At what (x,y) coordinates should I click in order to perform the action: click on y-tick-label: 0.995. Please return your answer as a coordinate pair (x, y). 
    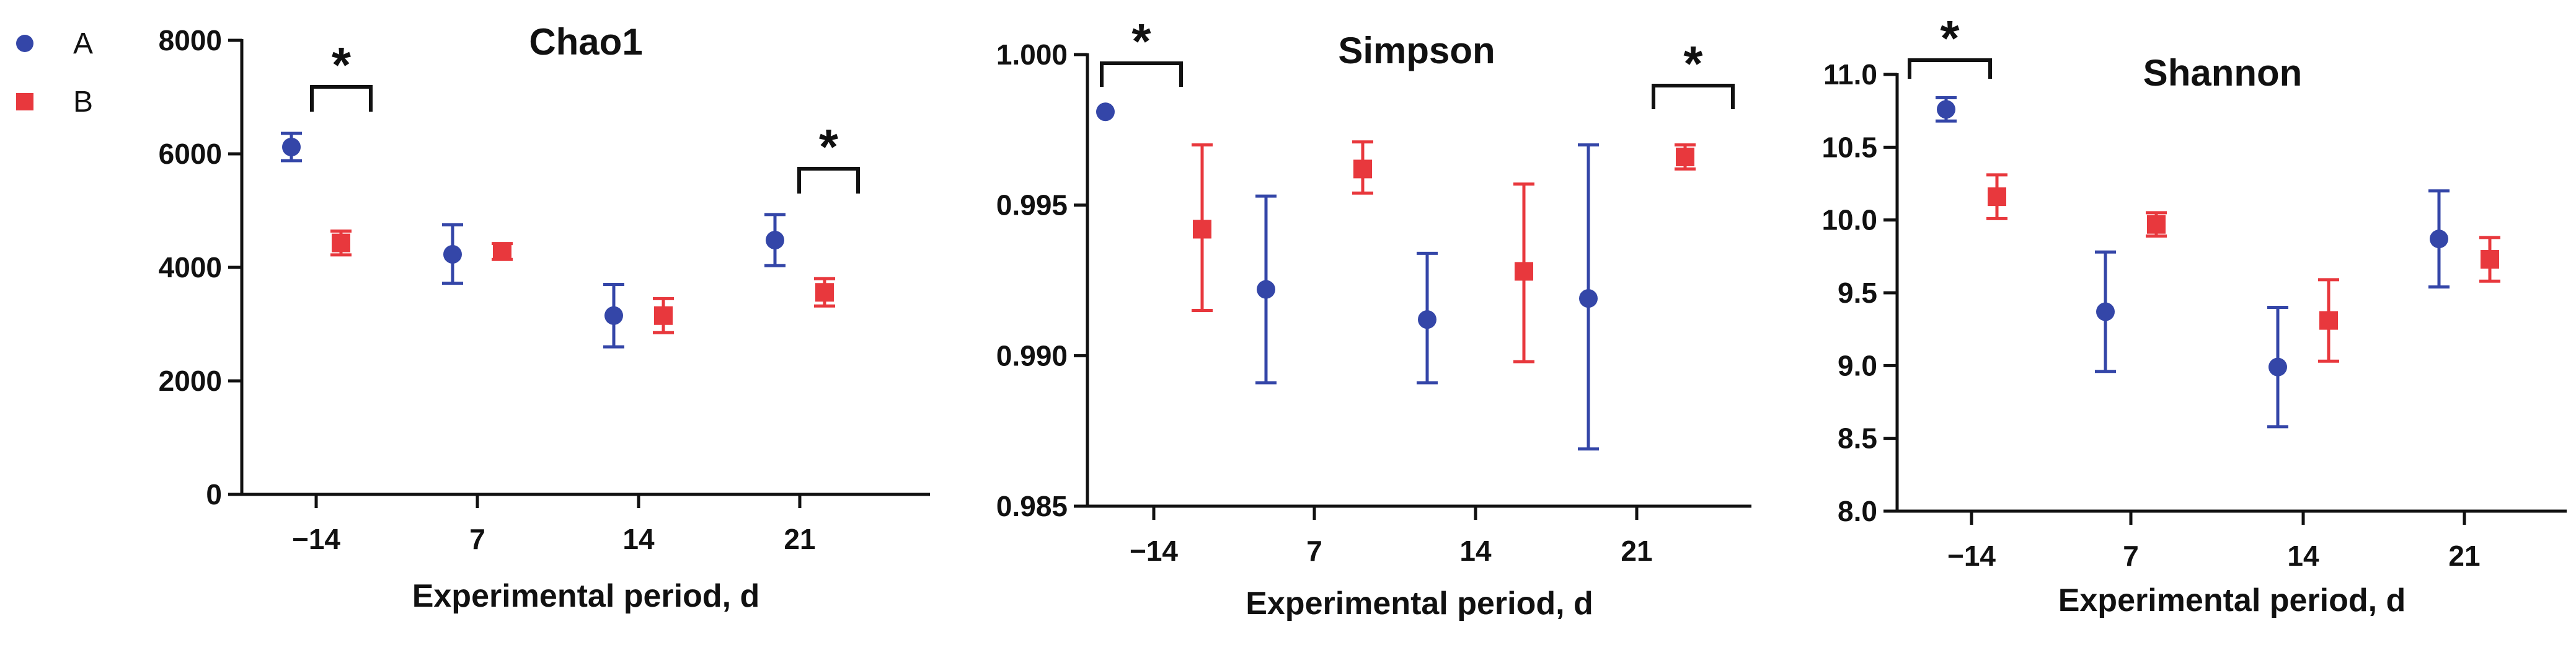
    Looking at the image, I should click on (1032, 205).